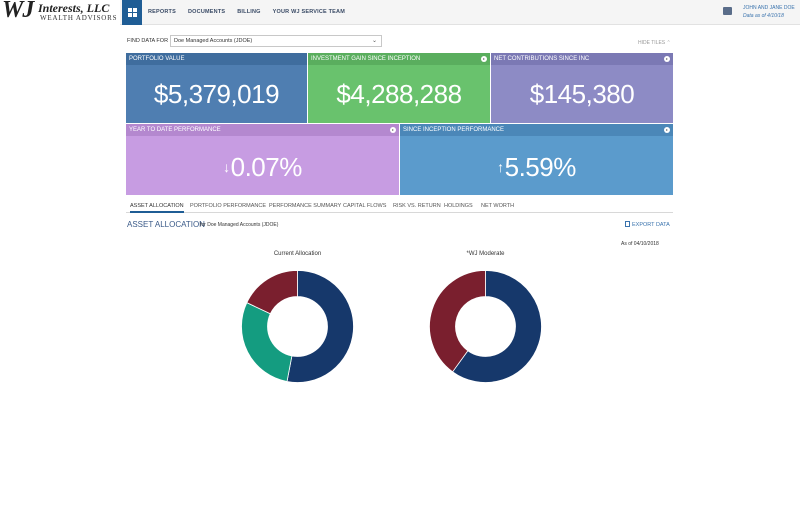  I want to click on hide-tiles-label: HIDE TILES, so click(652, 43).